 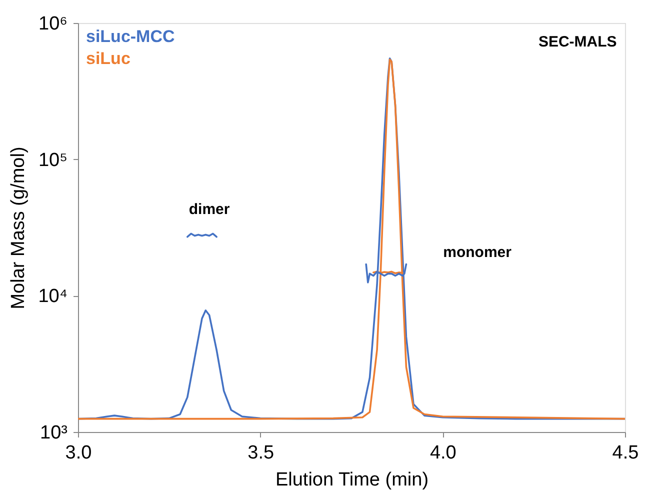 What do you see at coordinates (209, 209) in the screenshot?
I see `annotation: dimer` at bounding box center [209, 209].